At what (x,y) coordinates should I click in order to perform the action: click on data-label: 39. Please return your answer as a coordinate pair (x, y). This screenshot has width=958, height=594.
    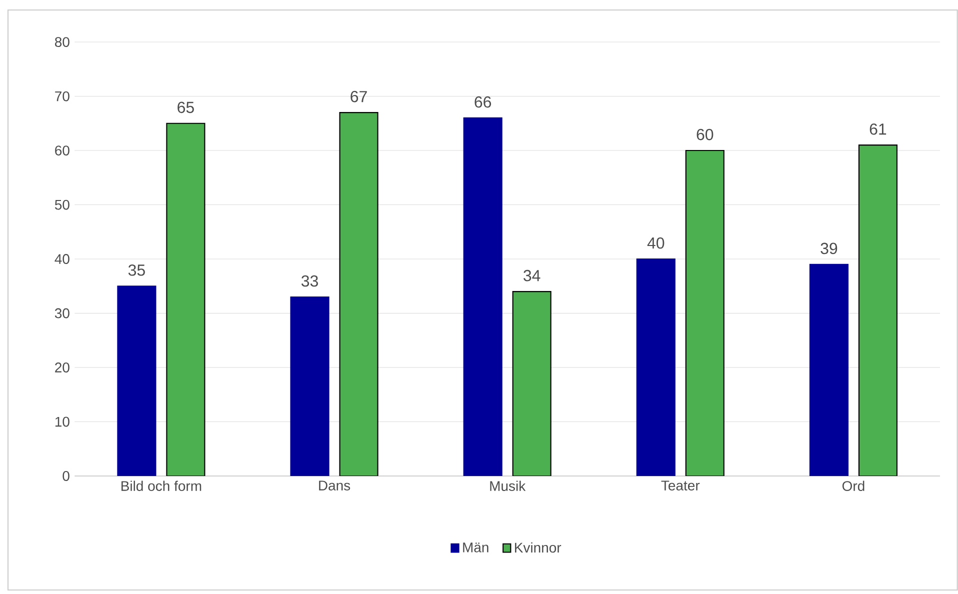
    Looking at the image, I should click on (829, 248).